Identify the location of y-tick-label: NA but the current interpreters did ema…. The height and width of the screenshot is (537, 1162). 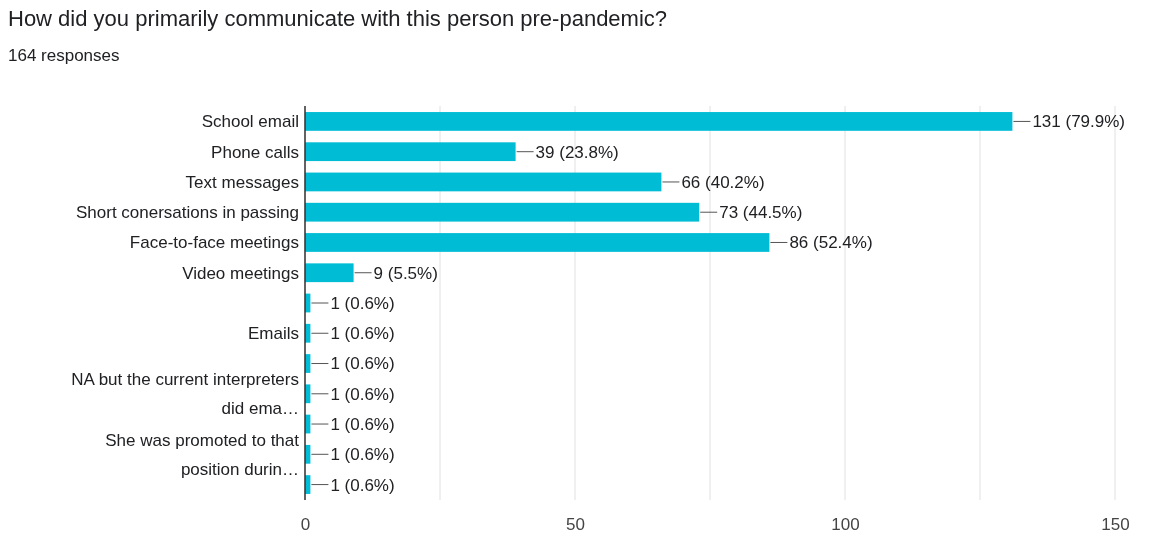
(185, 394).